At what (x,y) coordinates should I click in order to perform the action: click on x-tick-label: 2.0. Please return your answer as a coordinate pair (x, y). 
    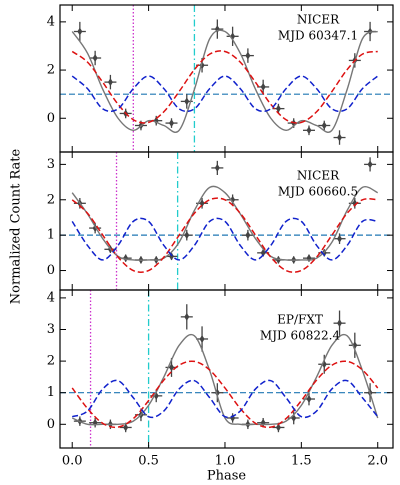
    Looking at the image, I should click on (377, 461).